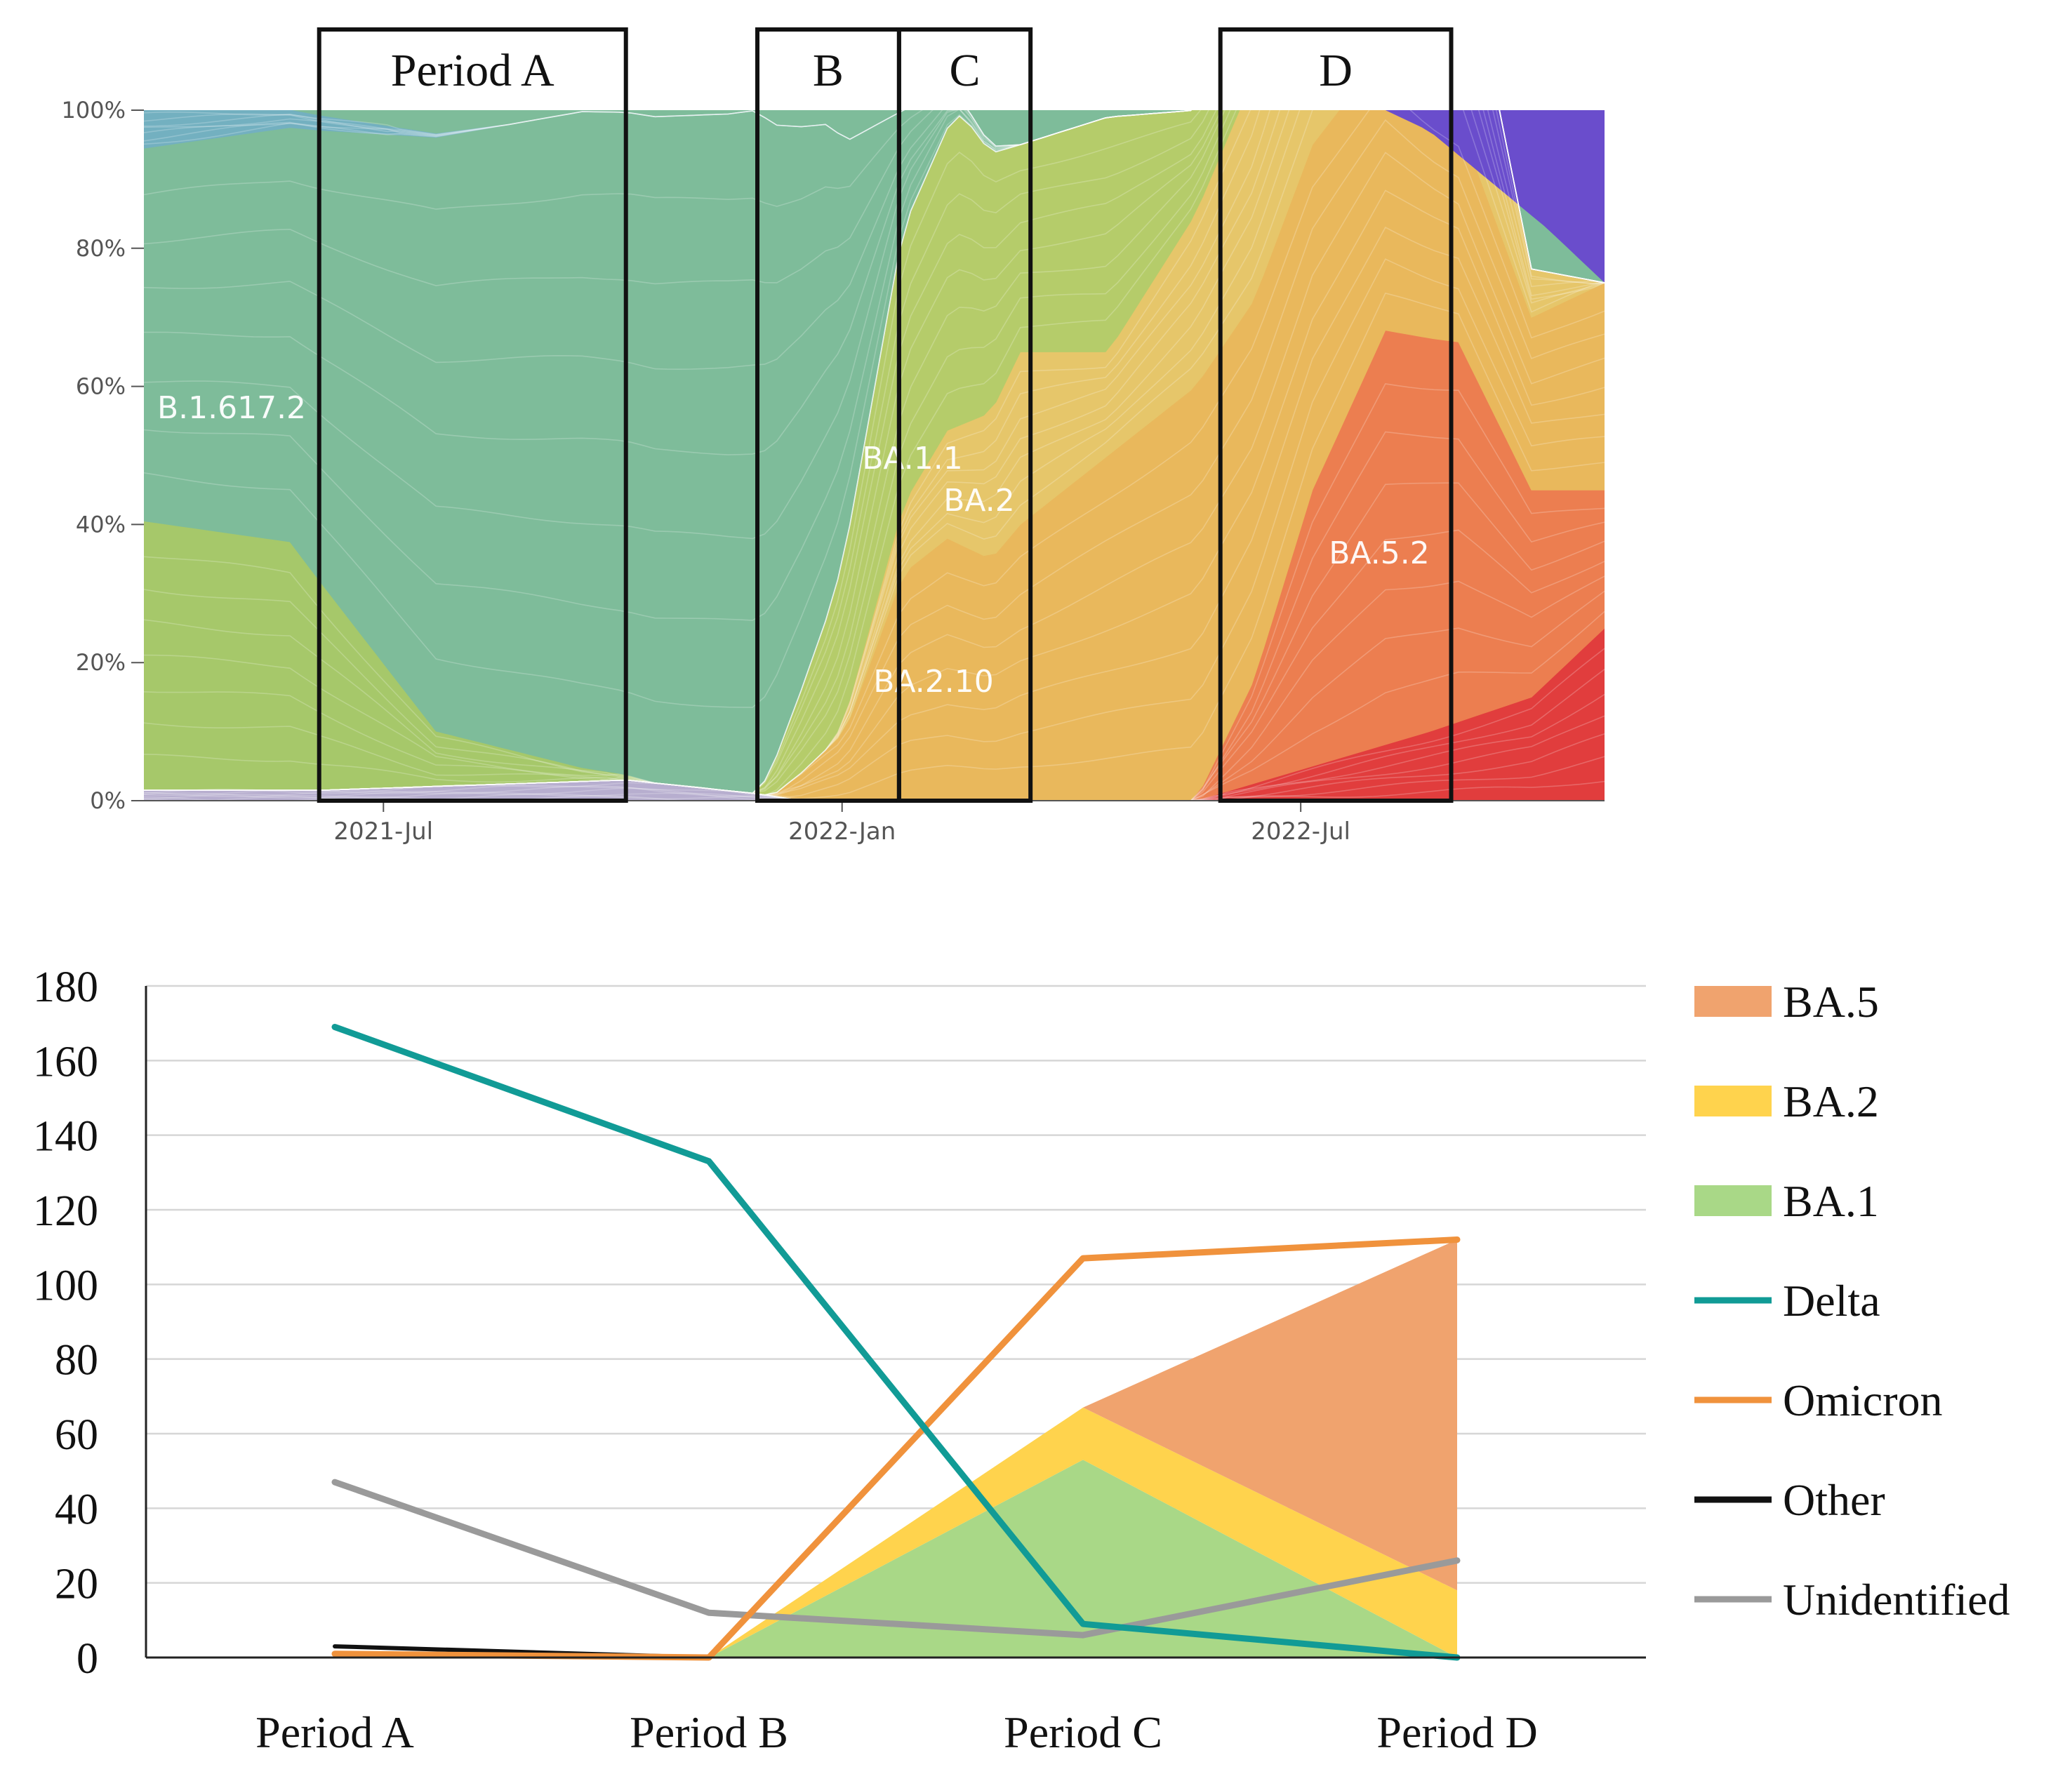 The image size is (2072, 1774). I want to click on y-tick-label: 40%, so click(101, 524).